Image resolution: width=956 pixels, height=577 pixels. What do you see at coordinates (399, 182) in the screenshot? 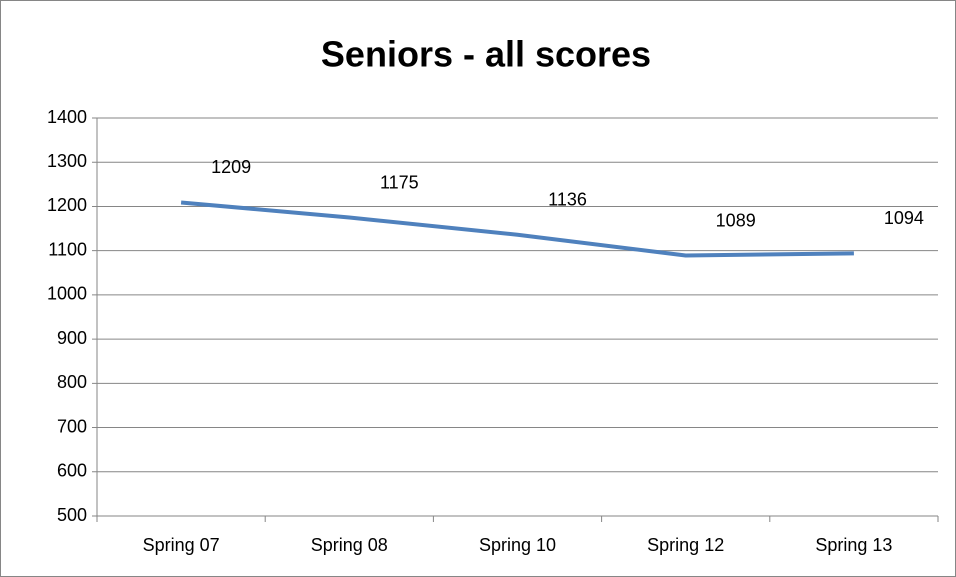
I see `data-label: 1175` at bounding box center [399, 182].